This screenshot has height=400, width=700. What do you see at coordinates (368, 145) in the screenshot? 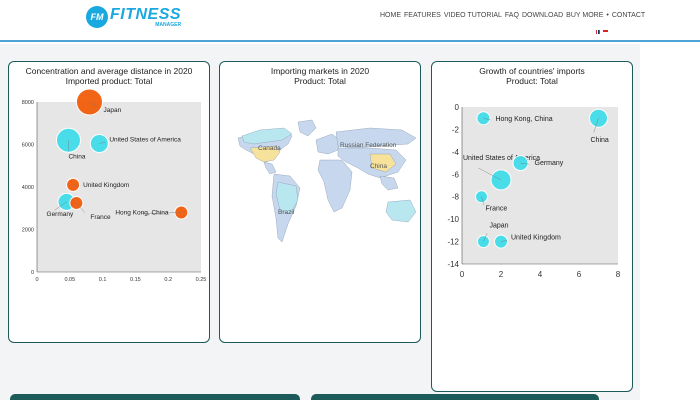
I see `map-label-russia: Russian Federation` at bounding box center [368, 145].